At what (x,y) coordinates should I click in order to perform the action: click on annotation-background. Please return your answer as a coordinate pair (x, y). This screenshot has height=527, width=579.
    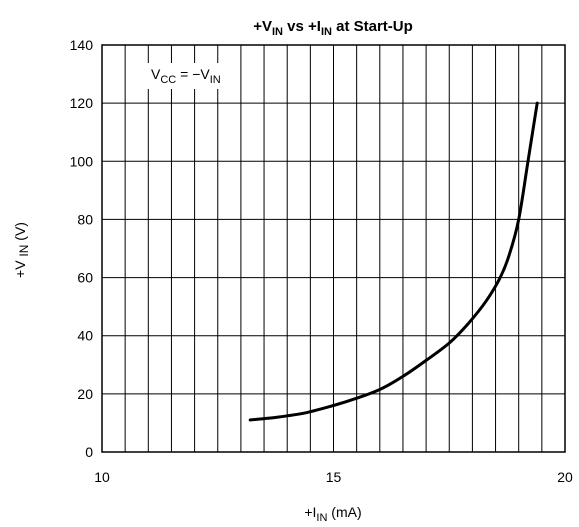
    Looking at the image, I should click on (186, 76).